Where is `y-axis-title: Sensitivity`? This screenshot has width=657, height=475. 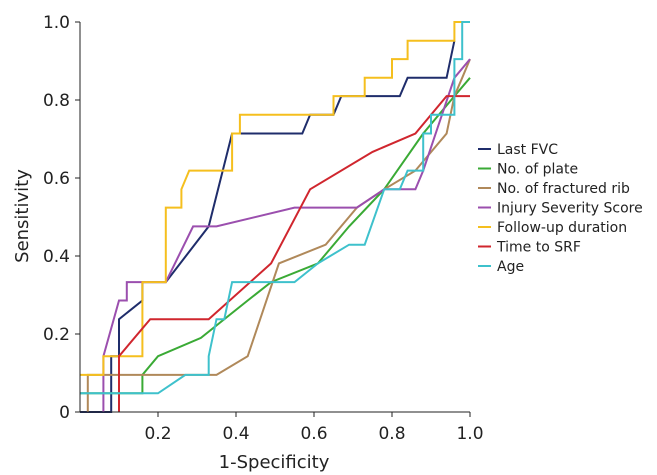
y-axis-title: Sensitivity is located at coordinates (22, 216).